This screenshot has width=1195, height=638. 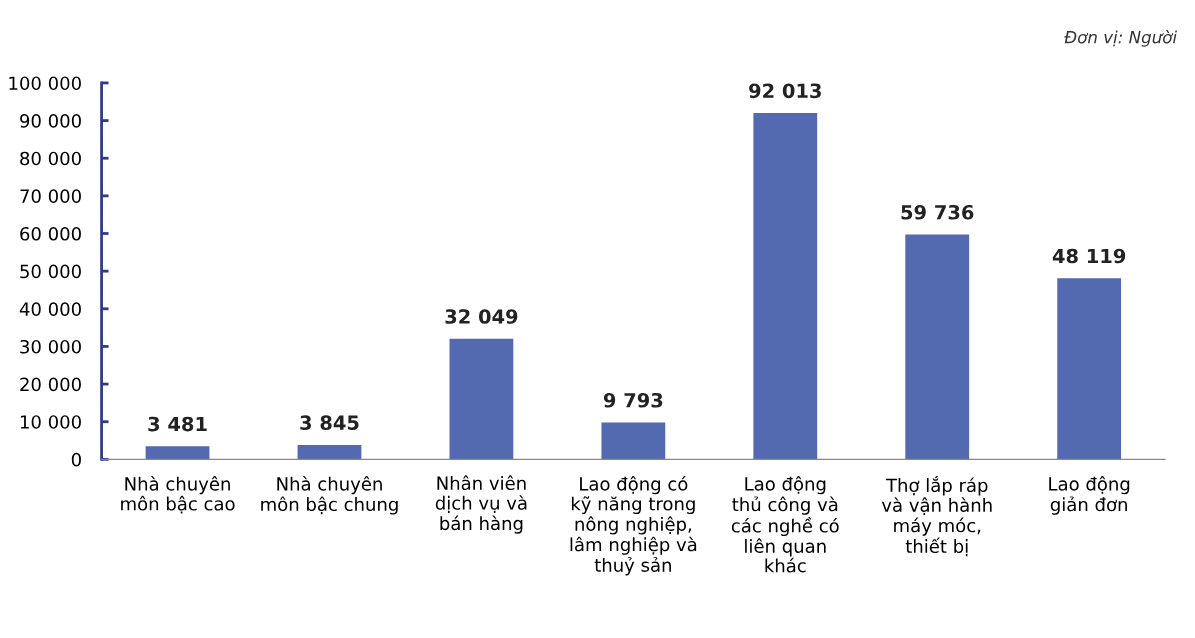 What do you see at coordinates (50, 309) in the screenshot?
I see `y-tick-label: 40 000` at bounding box center [50, 309].